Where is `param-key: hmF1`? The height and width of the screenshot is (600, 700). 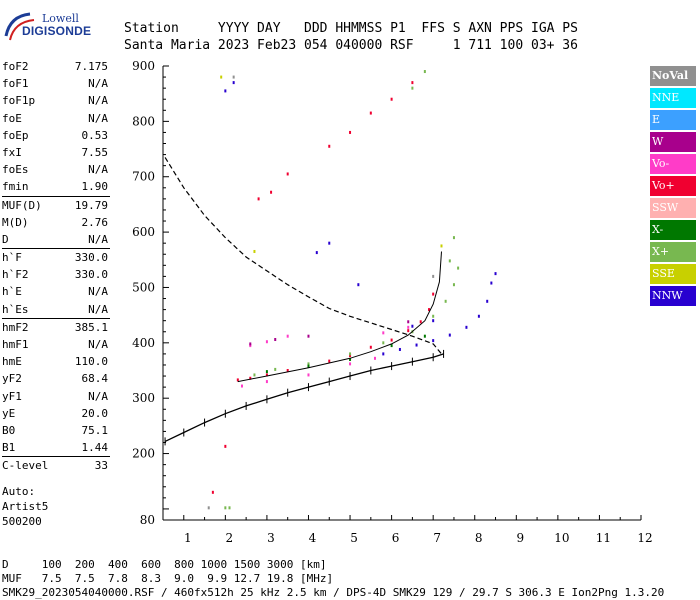 param-key: hmF1 is located at coordinates (15, 344).